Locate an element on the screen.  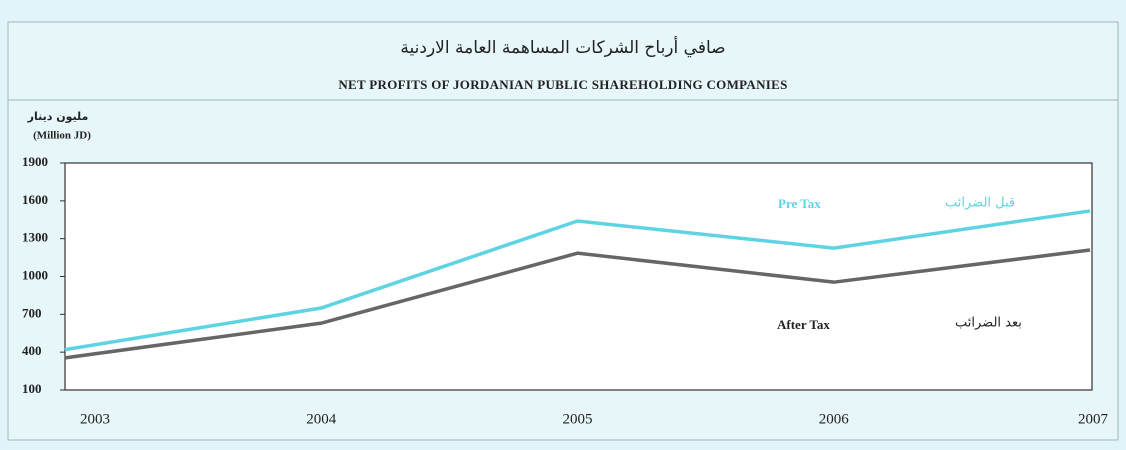
y-axis-label: مليون دينار is located at coordinates (58, 116).